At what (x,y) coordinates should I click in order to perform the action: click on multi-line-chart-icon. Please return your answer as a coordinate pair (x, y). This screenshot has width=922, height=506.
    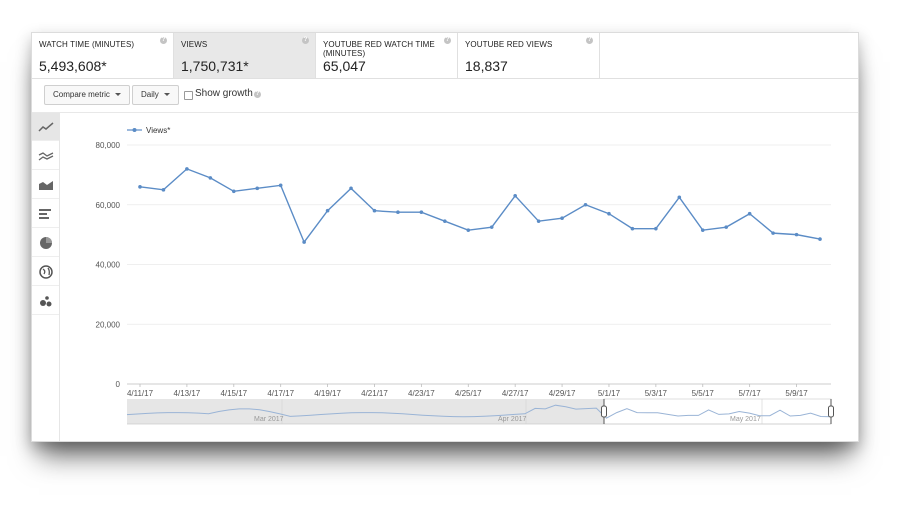
    Looking at the image, I should click on (45, 156).